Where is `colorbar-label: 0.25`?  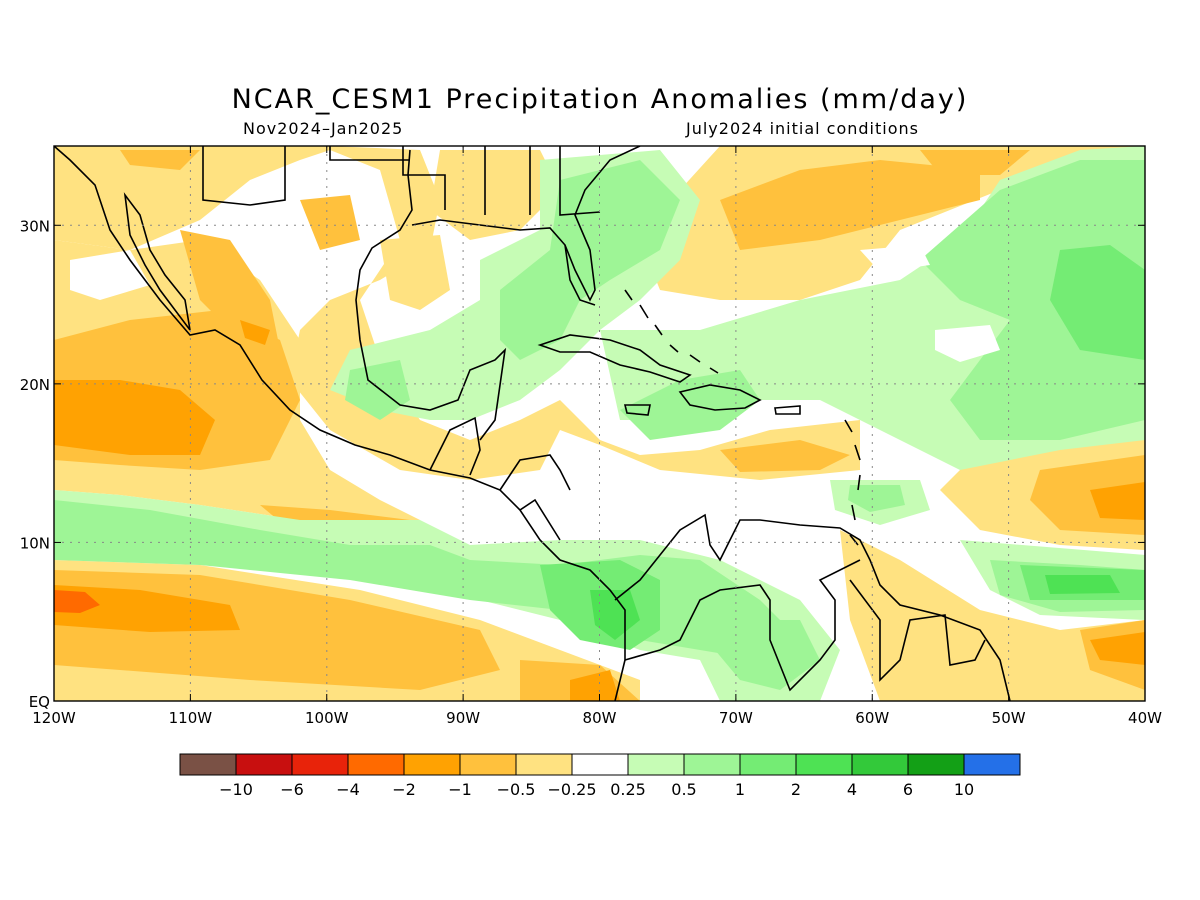
colorbar-label: 0.25 is located at coordinates (628, 789).